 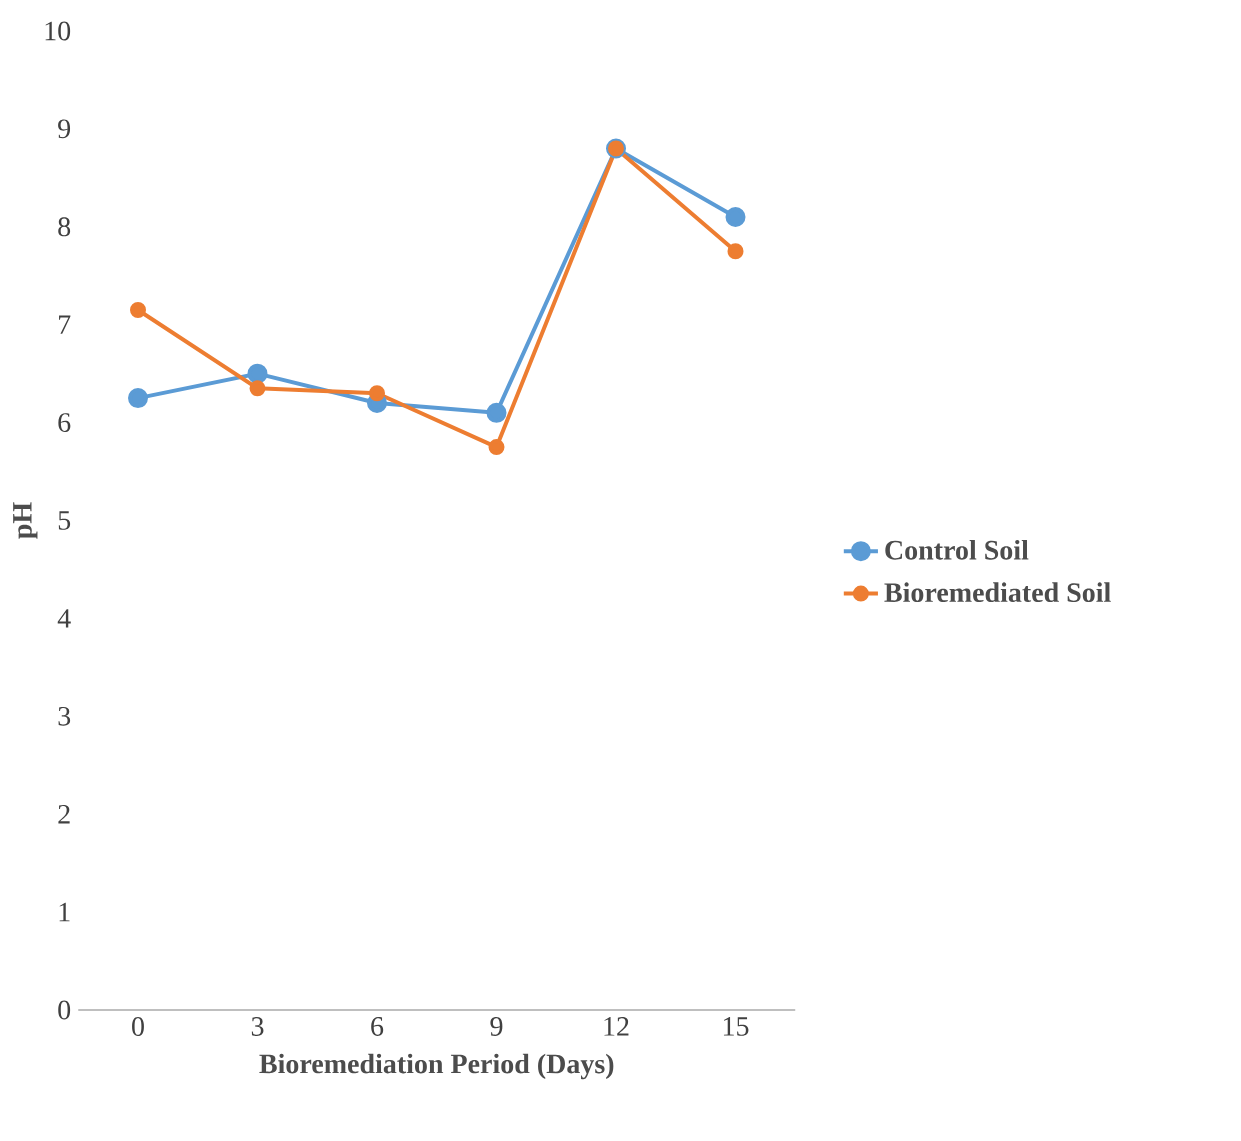 I want to click on legend-label: Control Soil, so click(x=957, y=549).